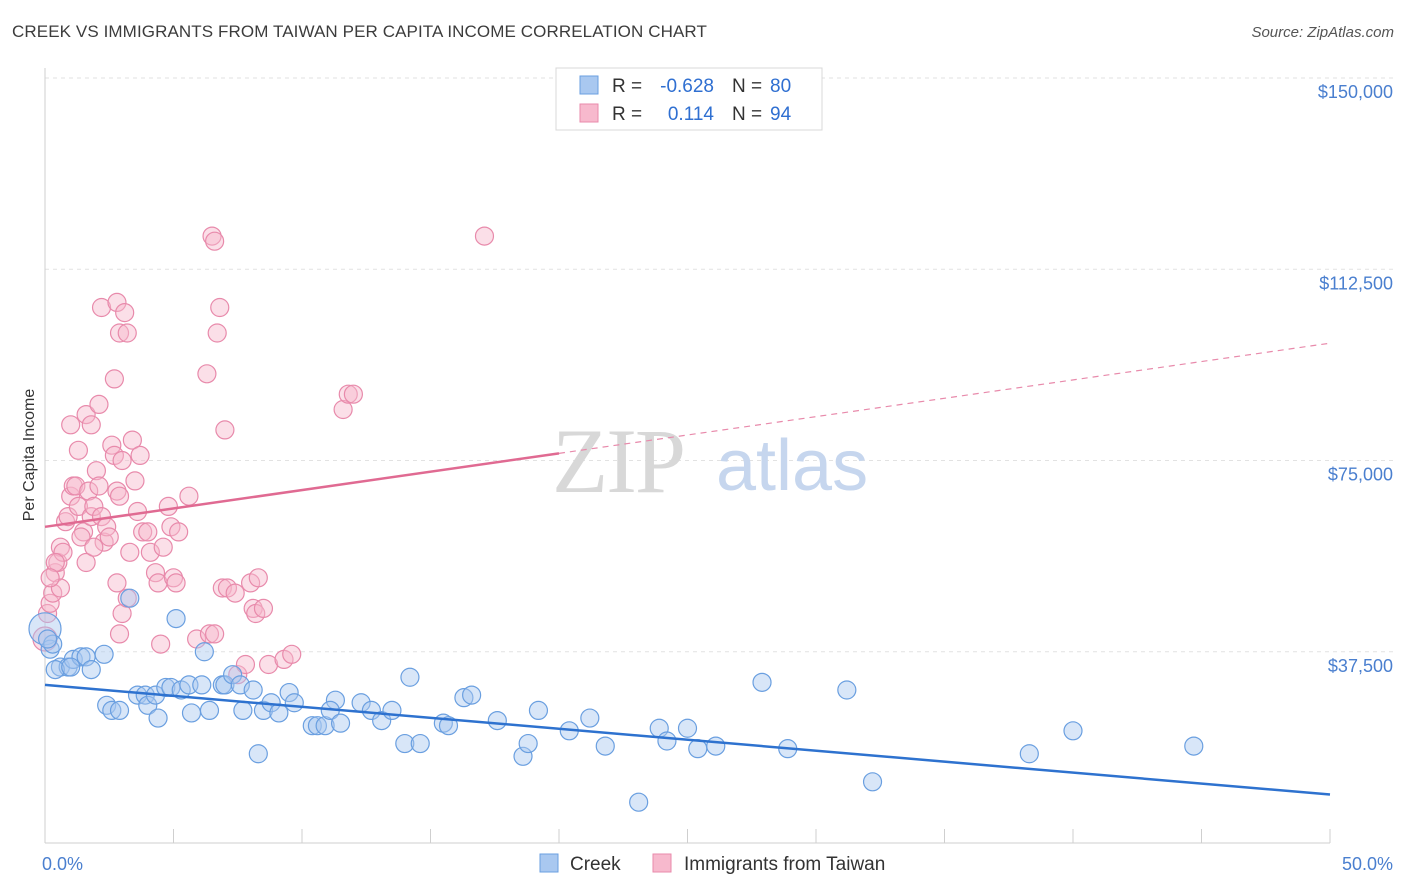 The height and width of the screenshot is (892, 1406). I want to click on legend-r-value-taiwan: 0.114, so click(691, 114).